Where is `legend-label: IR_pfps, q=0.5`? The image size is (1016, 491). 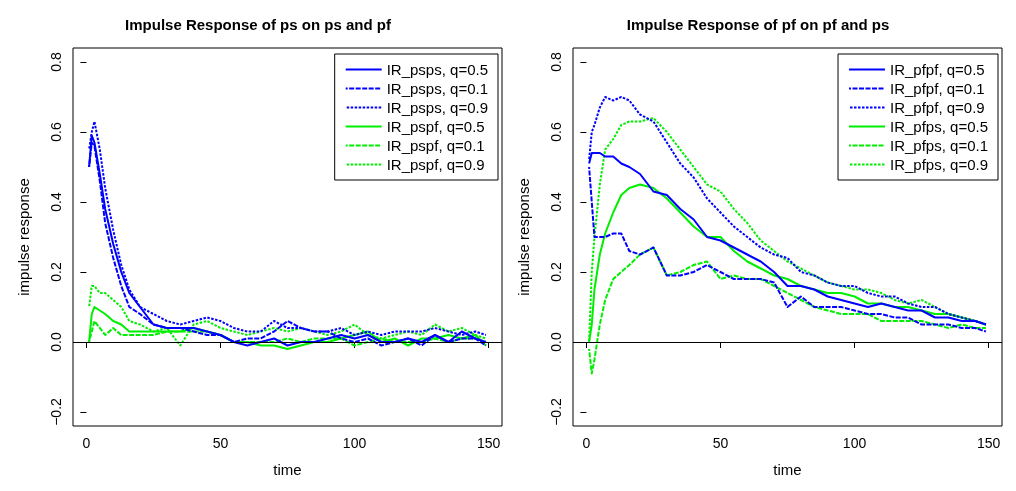 legend-label: IR_pfps, q=0.5 is located at coordinates (939, 126).